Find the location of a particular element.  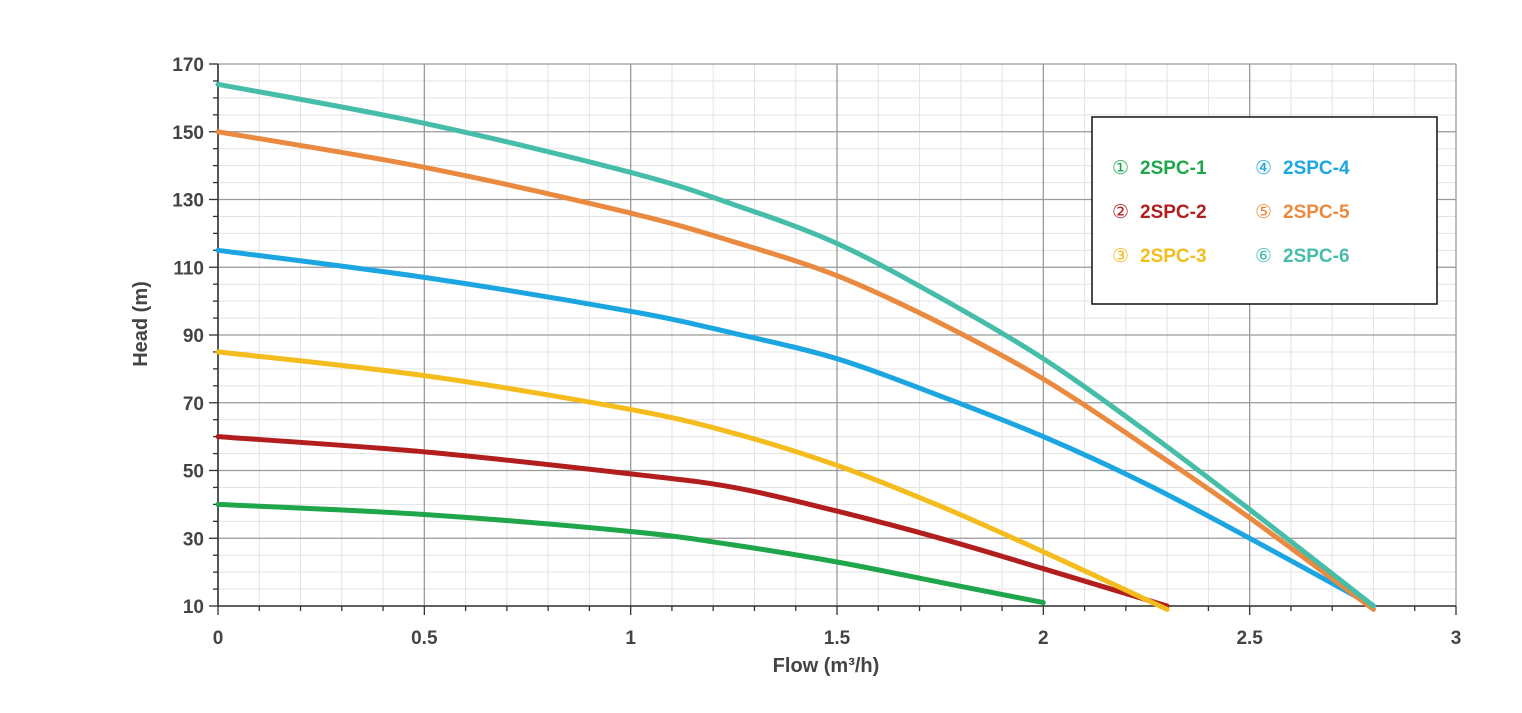

y-tick-label: 130 is located at coordinates (188, 201).